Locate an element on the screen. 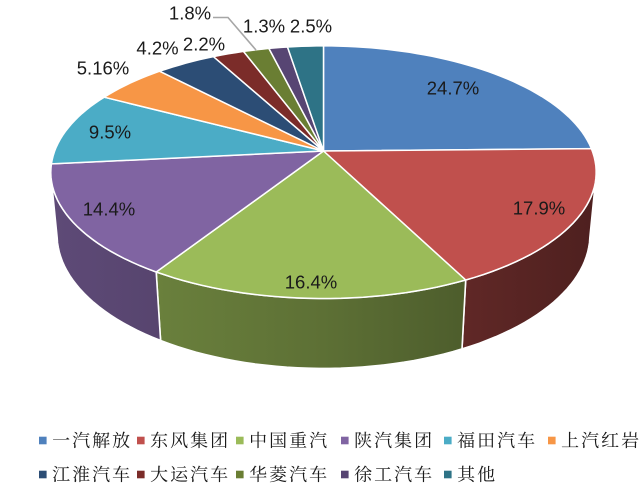 The height and width of the screenshot is (502, 643). svg-text: 2.2% is located at coordinates (204, 44).